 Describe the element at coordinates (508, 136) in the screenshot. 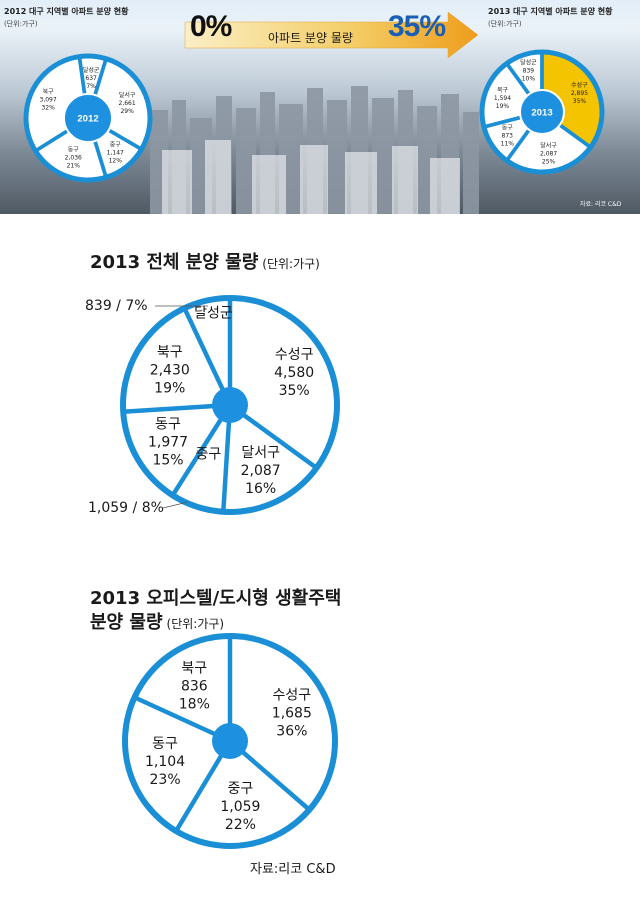

I see `pie2013-label-2-value: 873` at that location.